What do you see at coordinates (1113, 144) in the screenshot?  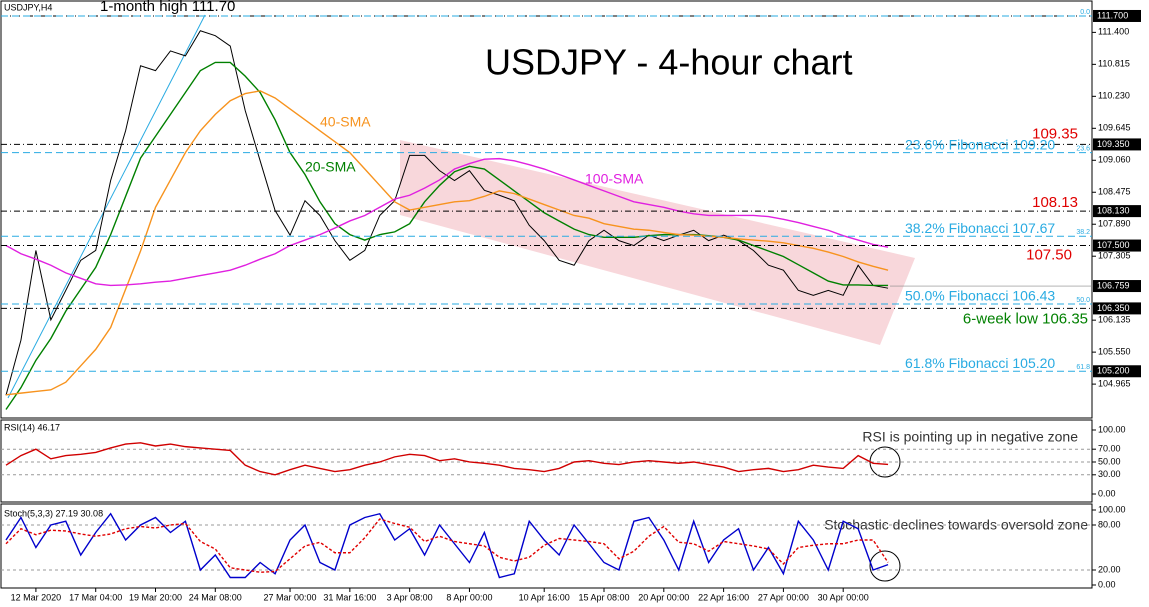 I see `price-box-label: 109.350` at bounding box center [1113, 144].